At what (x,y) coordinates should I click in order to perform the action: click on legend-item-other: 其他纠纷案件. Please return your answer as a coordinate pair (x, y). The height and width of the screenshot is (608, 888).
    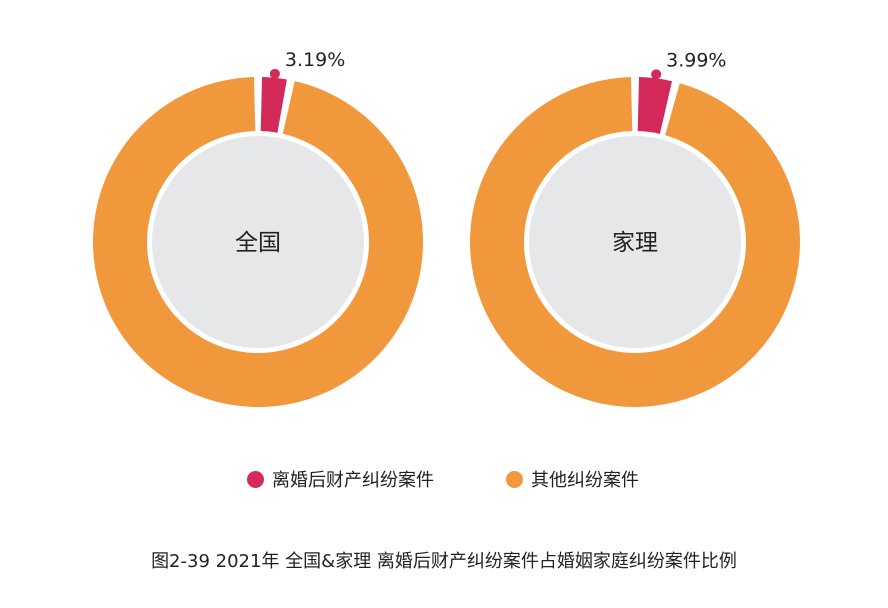
    Looking at the image, I should click on (572, 479).